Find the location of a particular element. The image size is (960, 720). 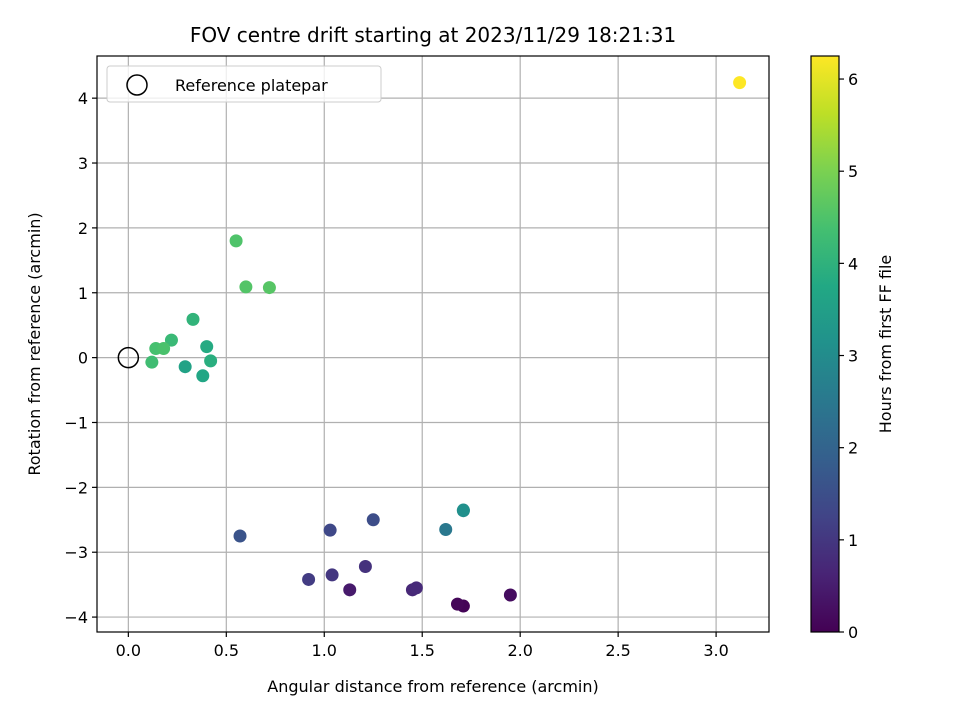

y-tick-label: −1 is located at coordinates (76, 422).